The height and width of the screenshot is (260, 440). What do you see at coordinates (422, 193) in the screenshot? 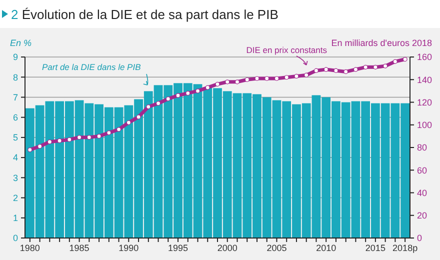
I see `y2-tick-label: 40` at bounding box center [422, 193].